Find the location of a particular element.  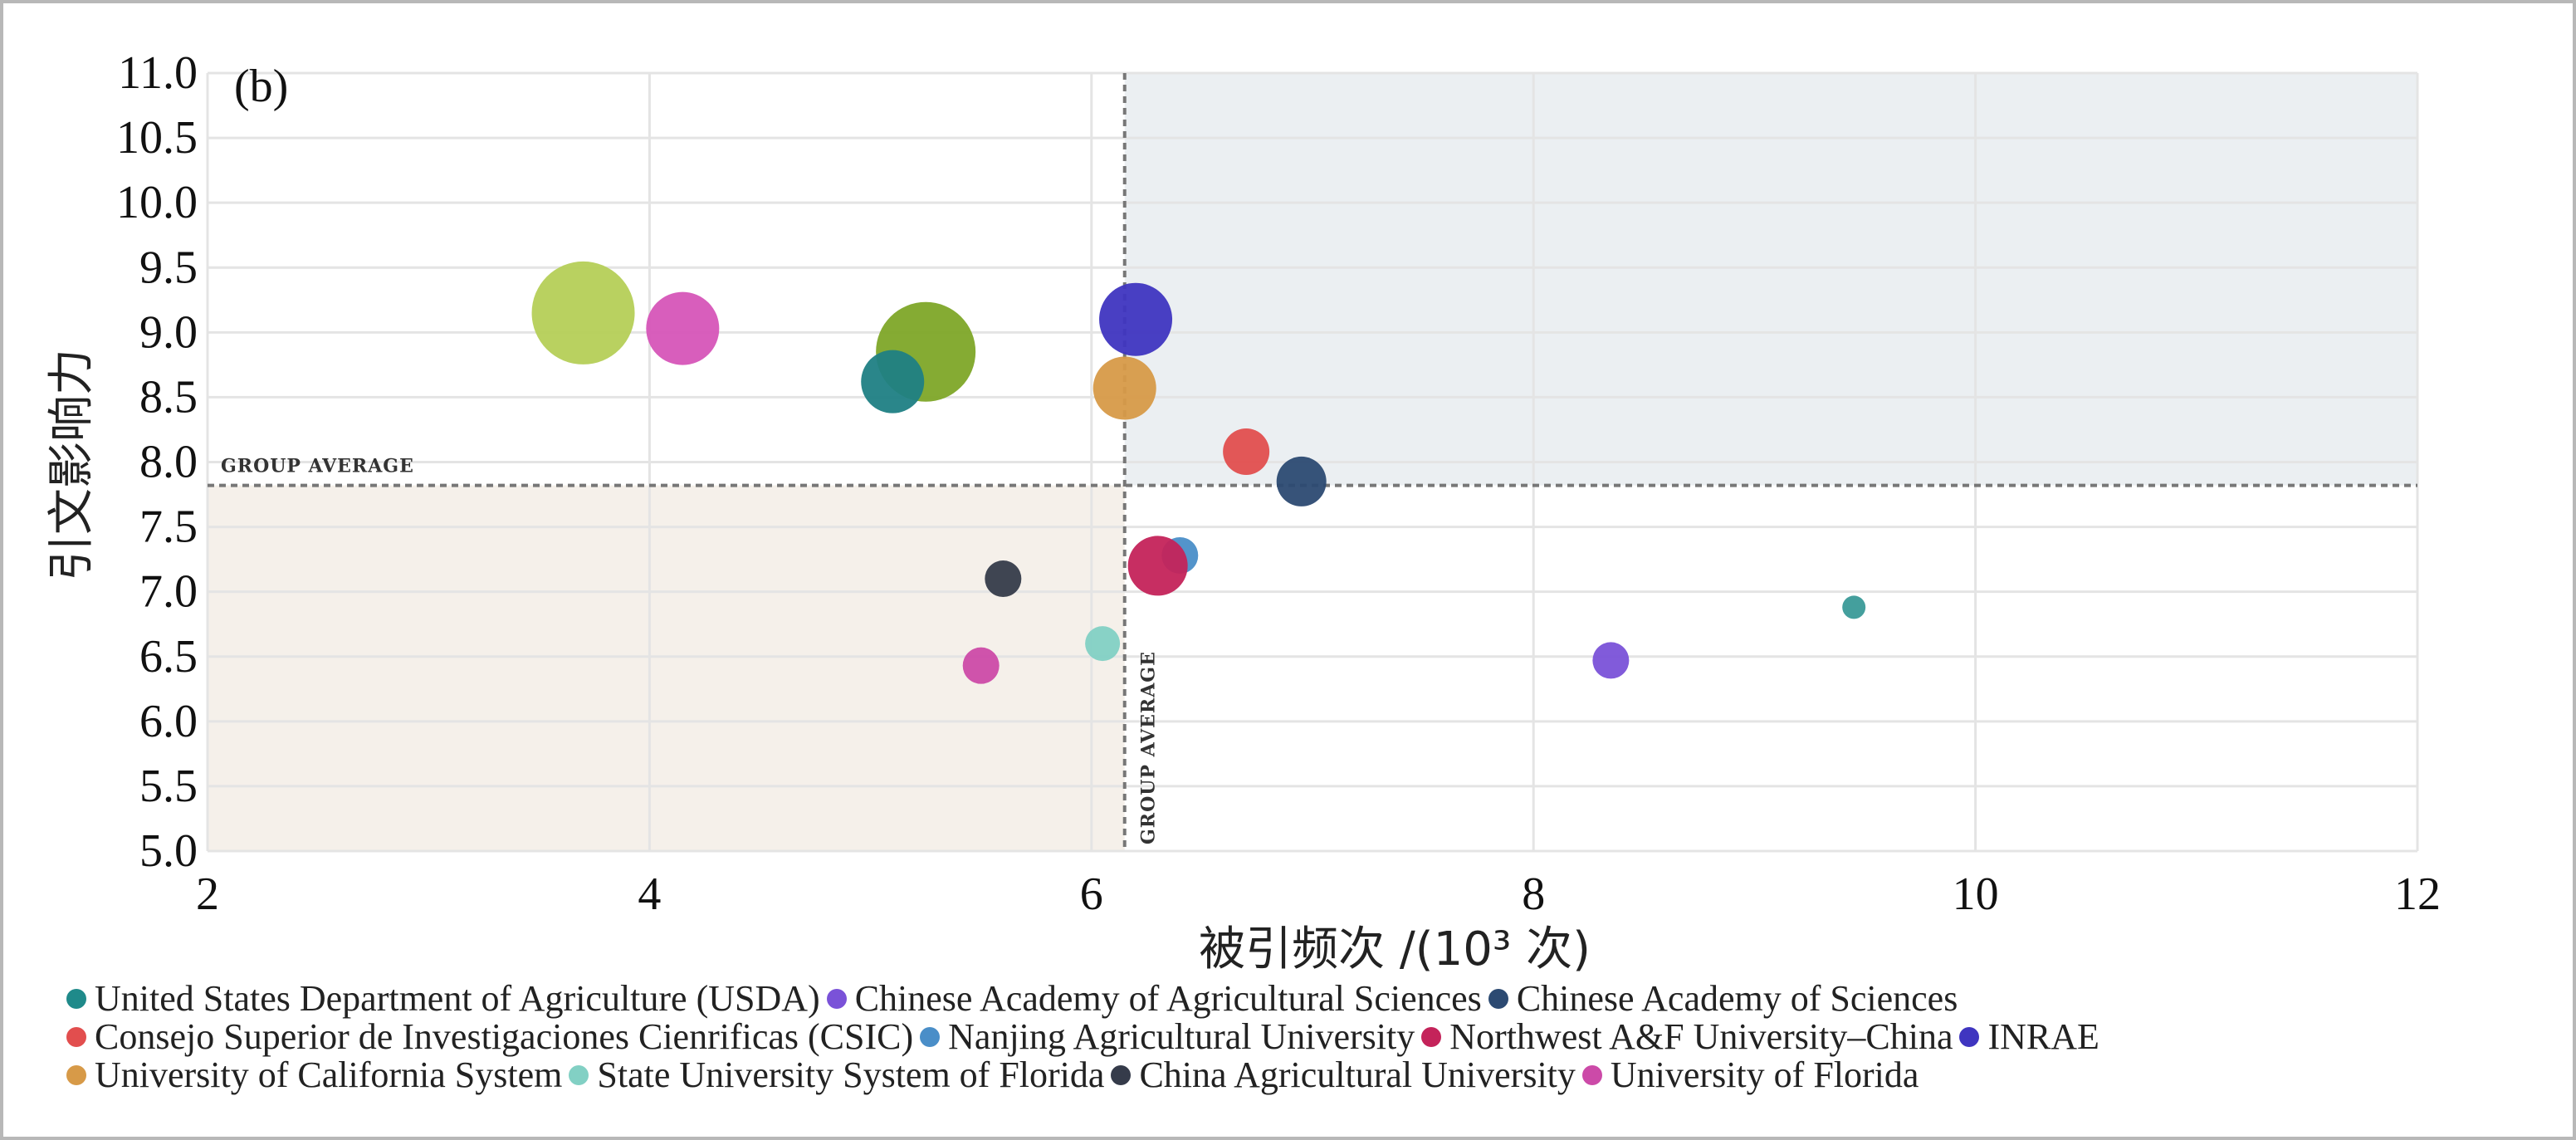

legend-item: INRAE is located at coordinates (2029, 1037).